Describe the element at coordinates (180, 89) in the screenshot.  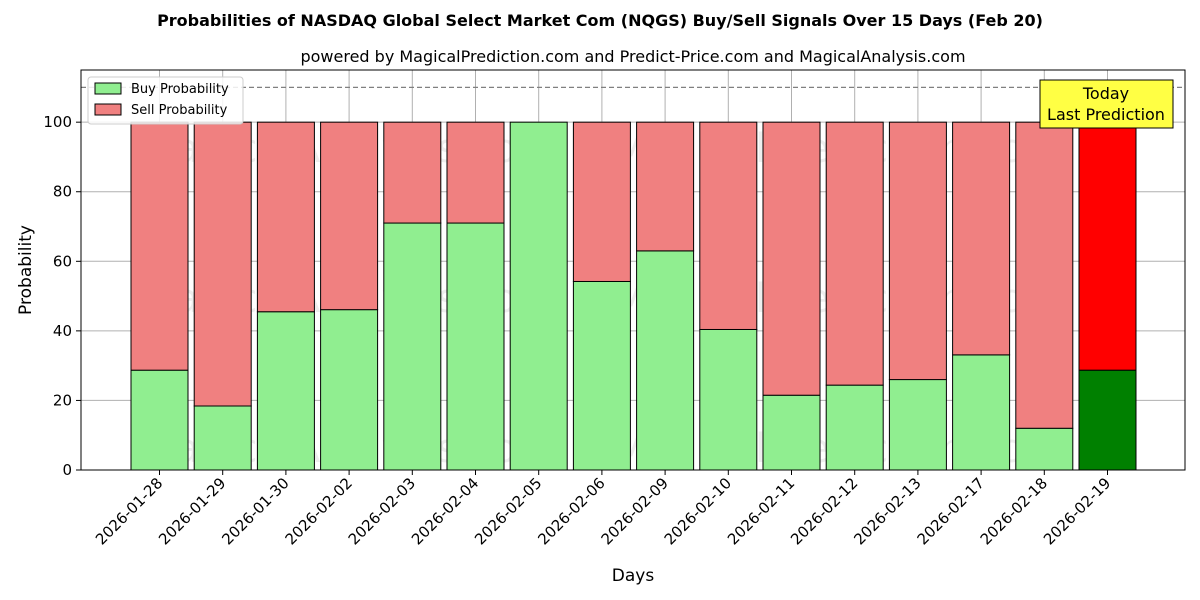
I see `legend-buy-label: Buy Probability` at that location.